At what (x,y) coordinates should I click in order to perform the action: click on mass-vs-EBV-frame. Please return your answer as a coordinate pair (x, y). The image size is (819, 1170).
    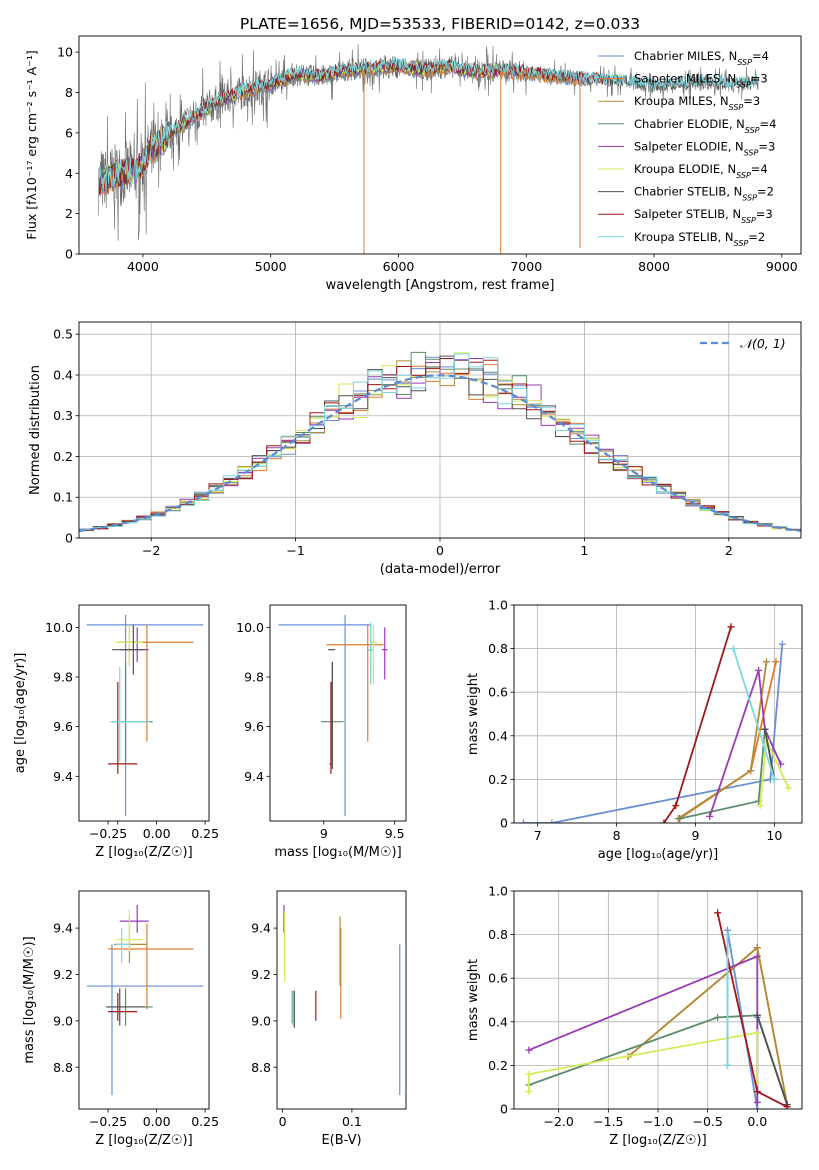
    Looking at the image, I should click on (341, 1000).